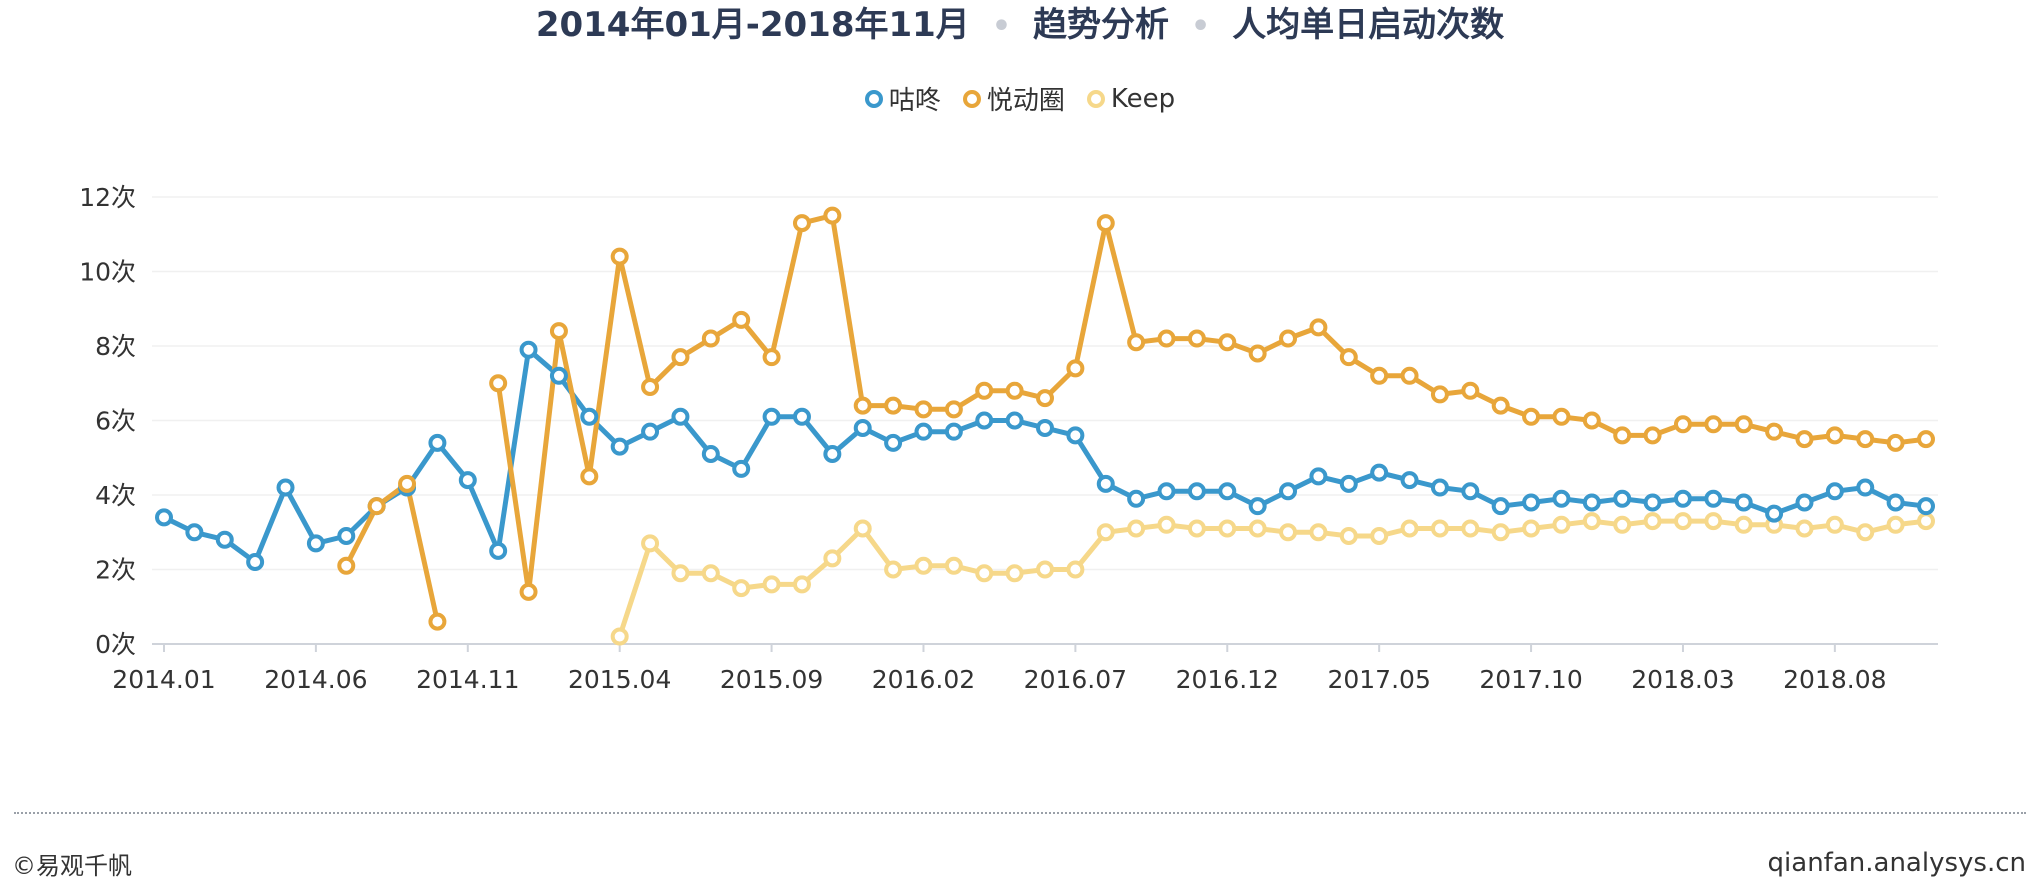 The height and width of the screenshot is (884, 2040). Describe the element at coordinates (752, 25) in the screenshot. I see `title-period: 2014年01月-2018年11月` at that location.